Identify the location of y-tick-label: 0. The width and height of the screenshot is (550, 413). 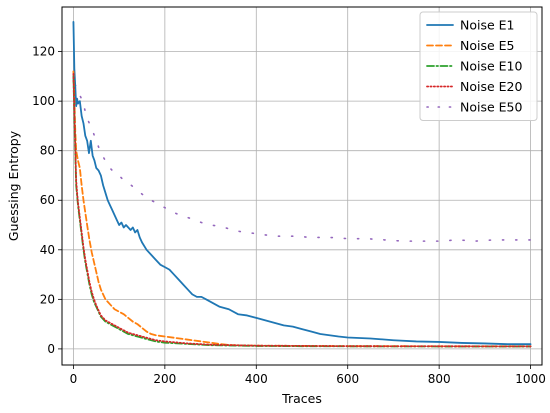
(51, 349).